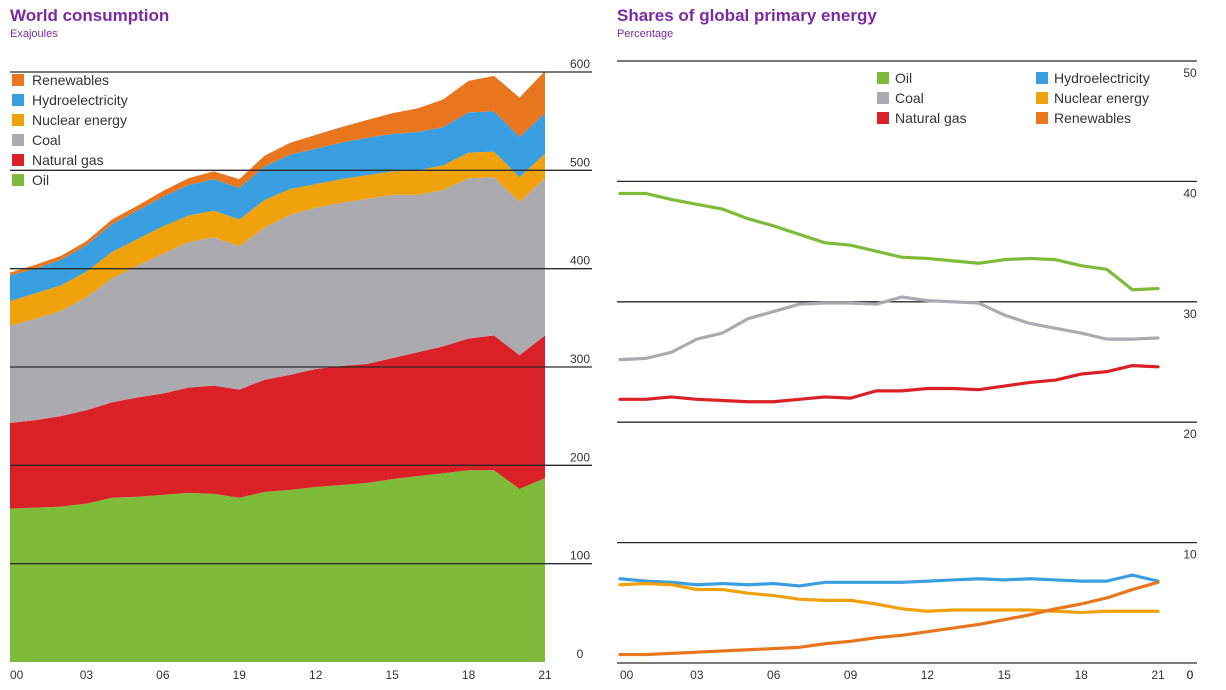  What do you see at coordinates (1190, 314) in the screenshot?
I see `right-y-tick-label: 30` at bounding box center [1190, 314].